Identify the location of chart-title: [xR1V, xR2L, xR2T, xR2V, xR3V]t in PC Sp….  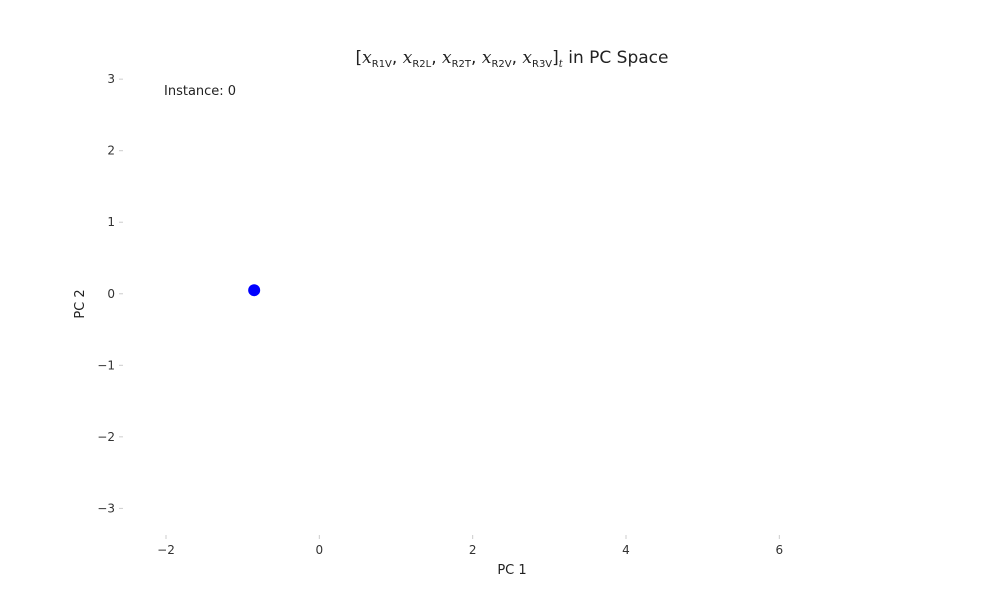
(512, 59).